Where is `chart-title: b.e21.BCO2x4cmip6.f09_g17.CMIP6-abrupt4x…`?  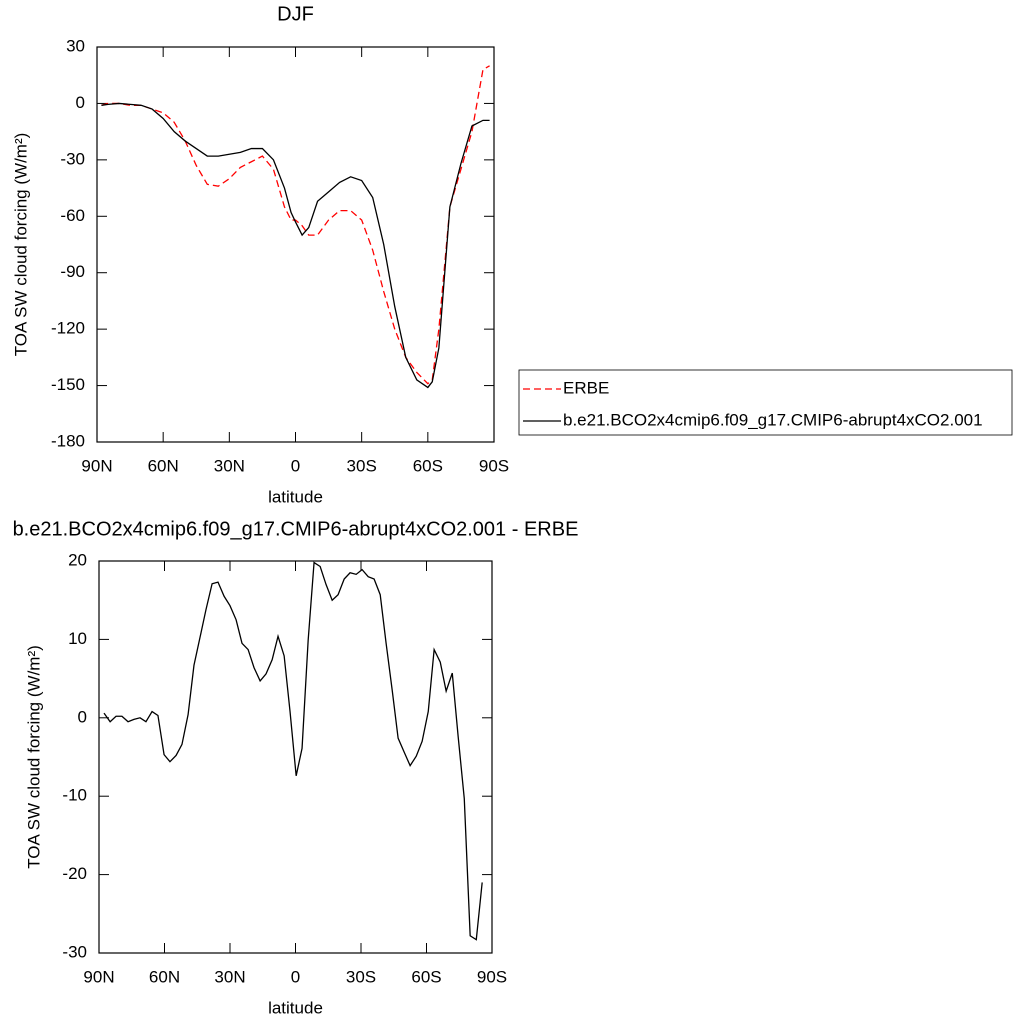
chart-title: b.e21.BCO2x4cmip6.f09_g17.CMIP6-abrupt4x… is located at coordinates (296, 529).